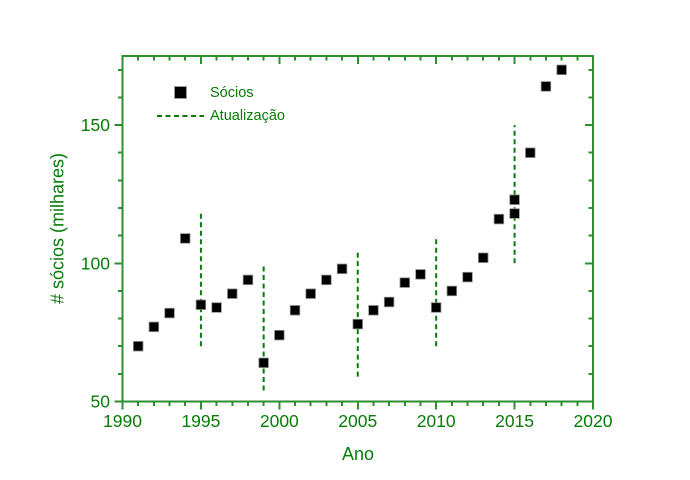  Describe the element at coordinates (101, 402) in the screenshot. I see `y-tick-label: 50` at that location.